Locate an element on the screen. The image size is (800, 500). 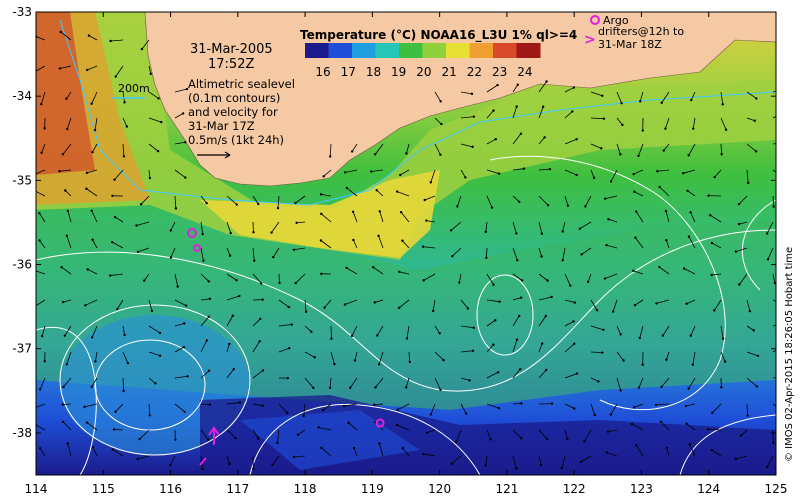
lon-tick-label: 123 is located at coordinates (641, 489).